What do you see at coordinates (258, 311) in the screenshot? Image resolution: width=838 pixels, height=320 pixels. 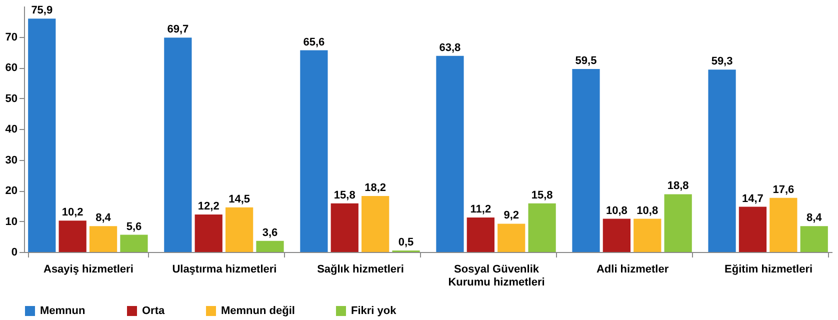 I see `legend-label: Memnun değil` at bounding box center [258, 311].